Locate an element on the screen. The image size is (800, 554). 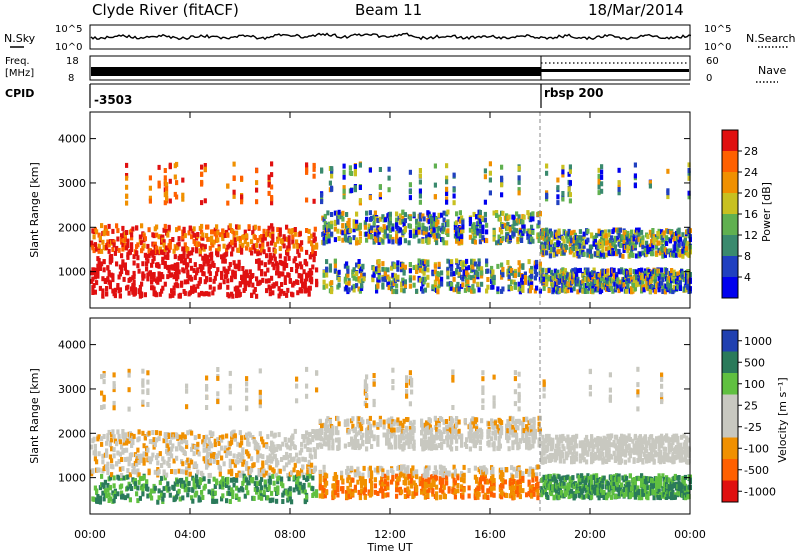
nsearch-axis-bottom: 10^0 is located at coordinates (717, 47).